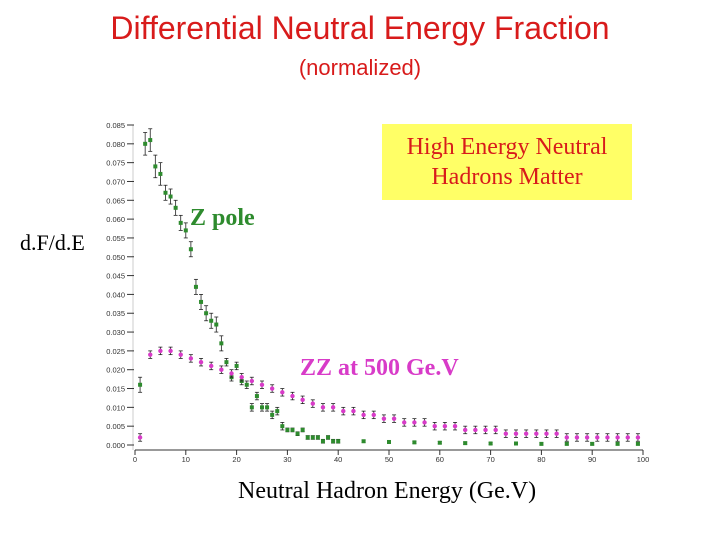 This screenshot has width=720, height=540. I want to click on x-tick-label: 40, so click(338, 459).